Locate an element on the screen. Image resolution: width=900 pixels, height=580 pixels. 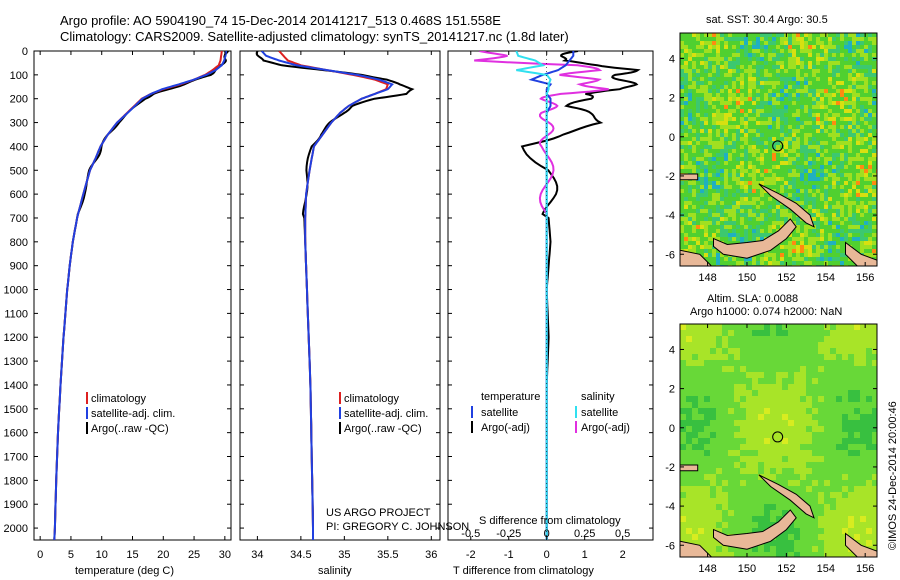
depth-tick-label: 1500 is located at coordinates (16, 410).